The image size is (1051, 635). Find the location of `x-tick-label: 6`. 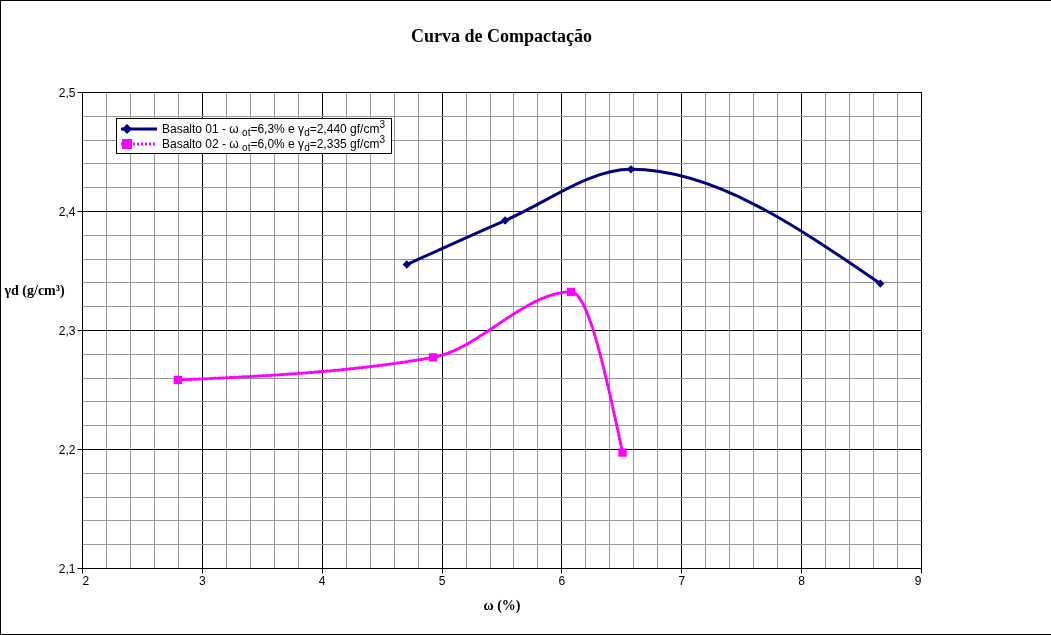

x-tick-label: 6 is located at coordinates (562, 580).